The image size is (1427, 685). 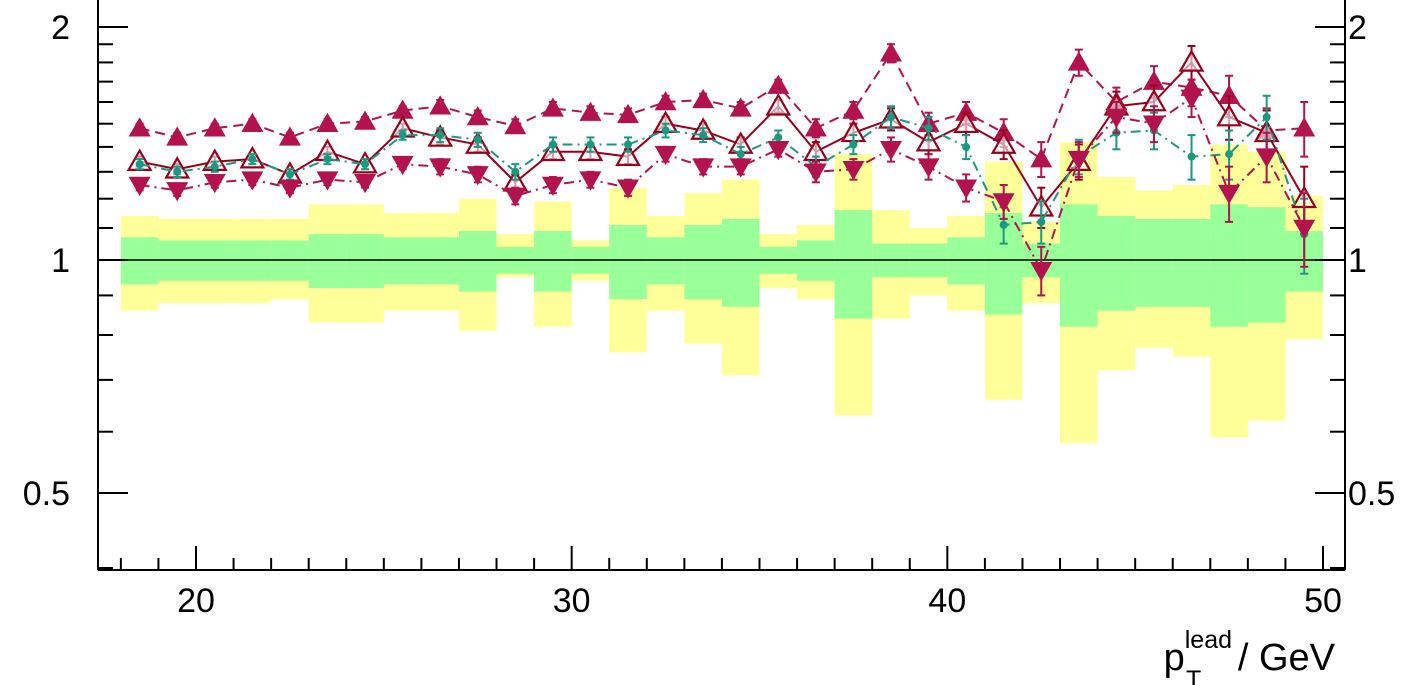 What do you see at coordinates (60, 261) in the screenshot?
I see `y-tick-label-left: 1` at bounding box center [60, 261].